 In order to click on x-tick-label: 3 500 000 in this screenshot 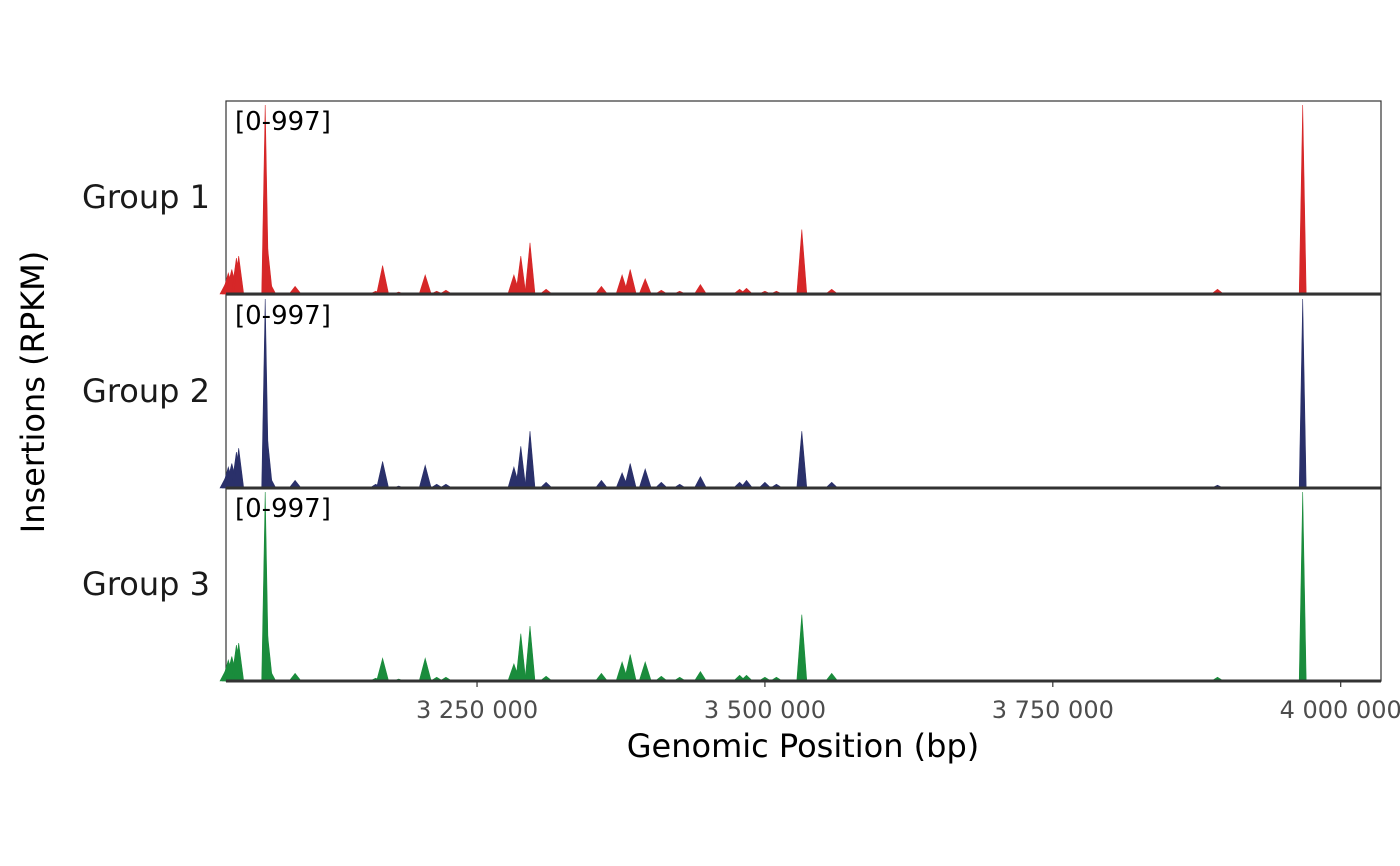, I will do `click(765, 710)`.